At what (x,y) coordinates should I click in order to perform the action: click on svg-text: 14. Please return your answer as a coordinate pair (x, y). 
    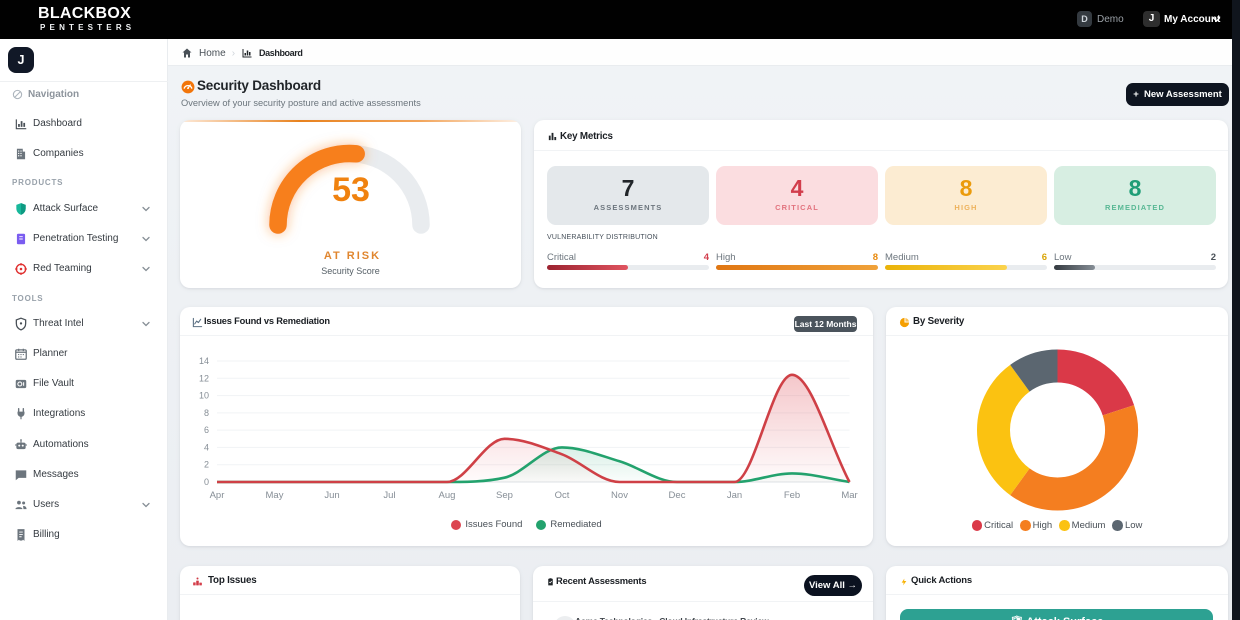
    Looking at the image, I should click on (204, 361).